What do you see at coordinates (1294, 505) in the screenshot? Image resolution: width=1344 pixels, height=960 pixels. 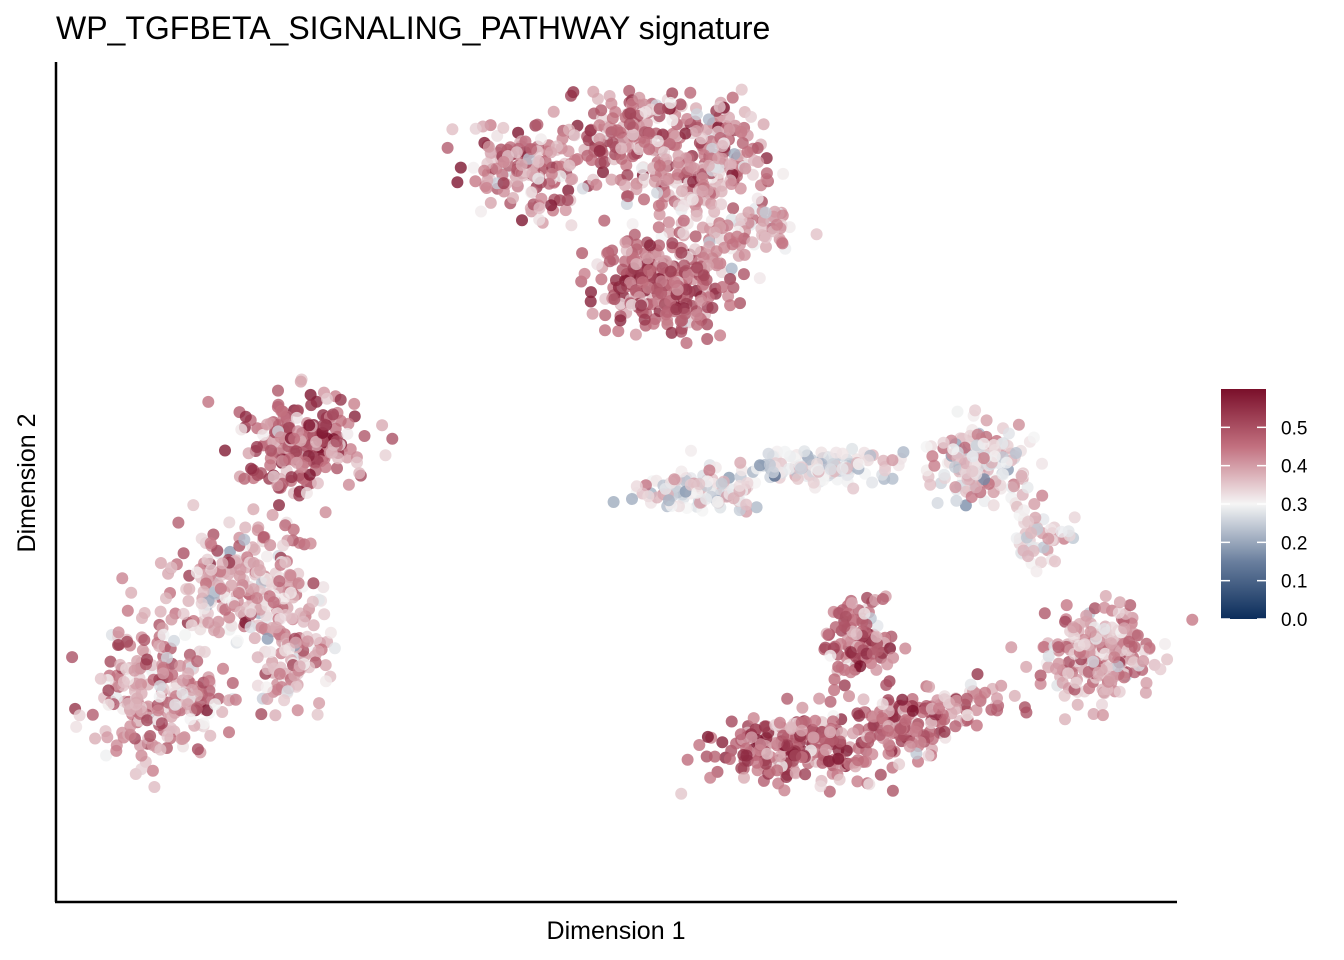 I see `color-bar-tick-label: 0.3` at bounding box center [1294, 505].